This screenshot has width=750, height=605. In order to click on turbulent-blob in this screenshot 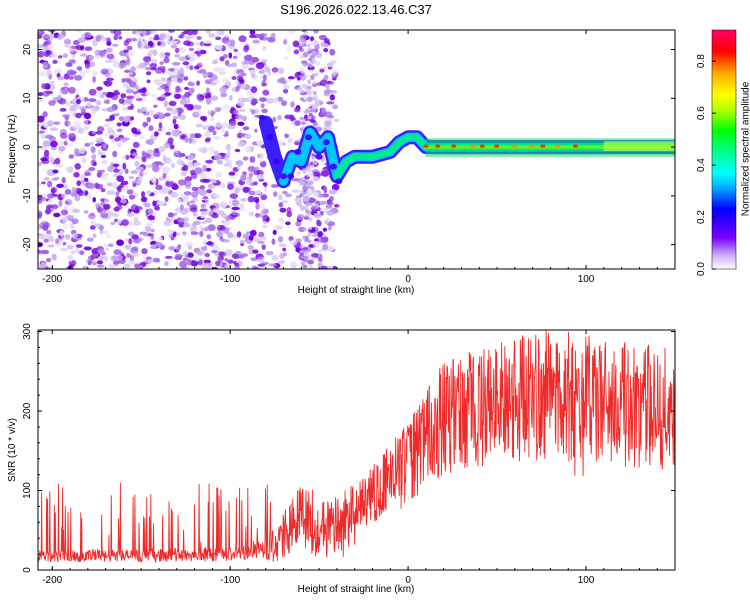, I will do `click(276, 161)`.